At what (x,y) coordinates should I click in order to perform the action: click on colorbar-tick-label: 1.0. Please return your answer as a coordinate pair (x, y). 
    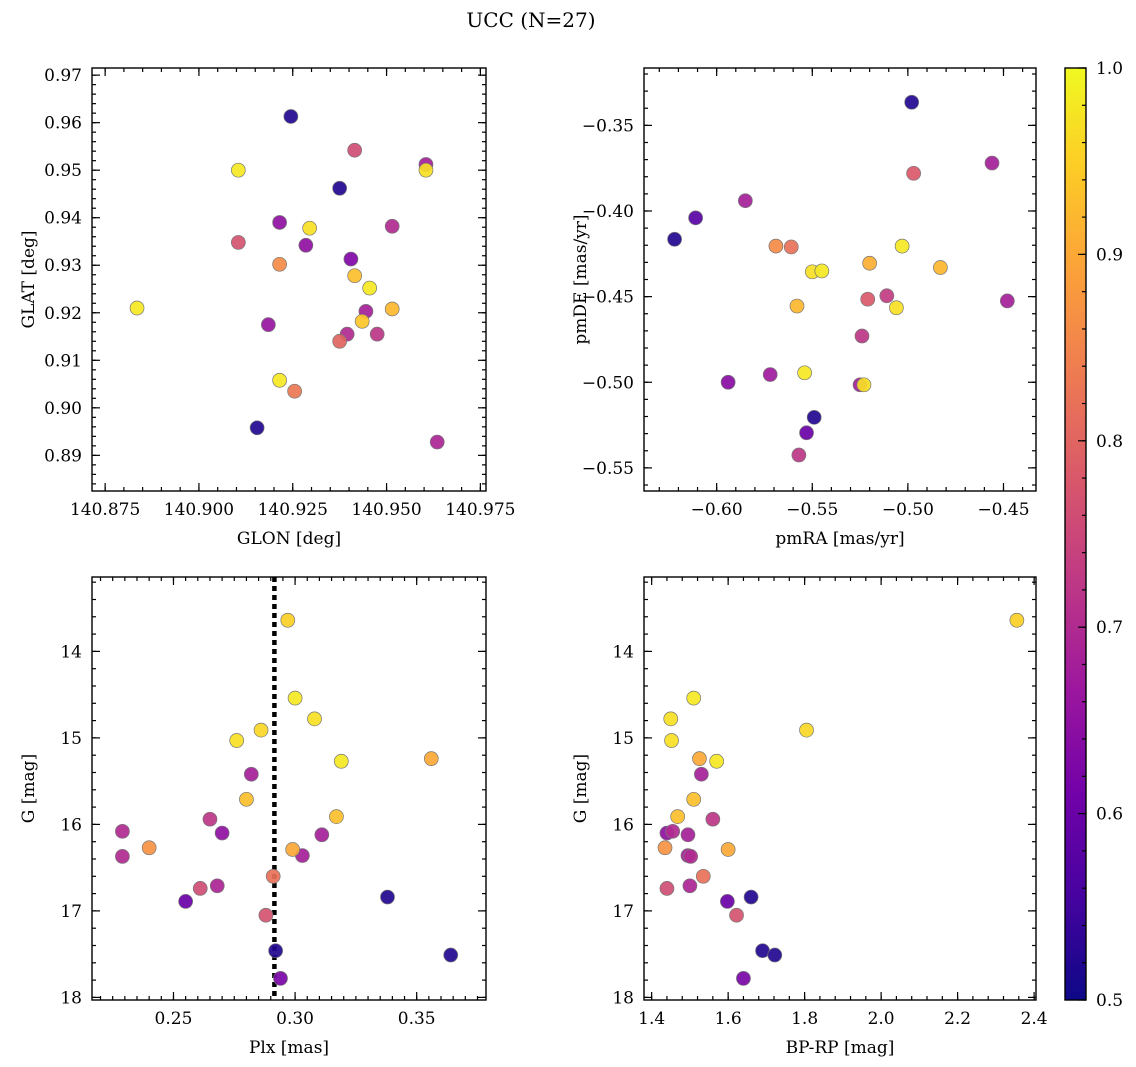
    Looking at the image, I should click on (1109, 69).